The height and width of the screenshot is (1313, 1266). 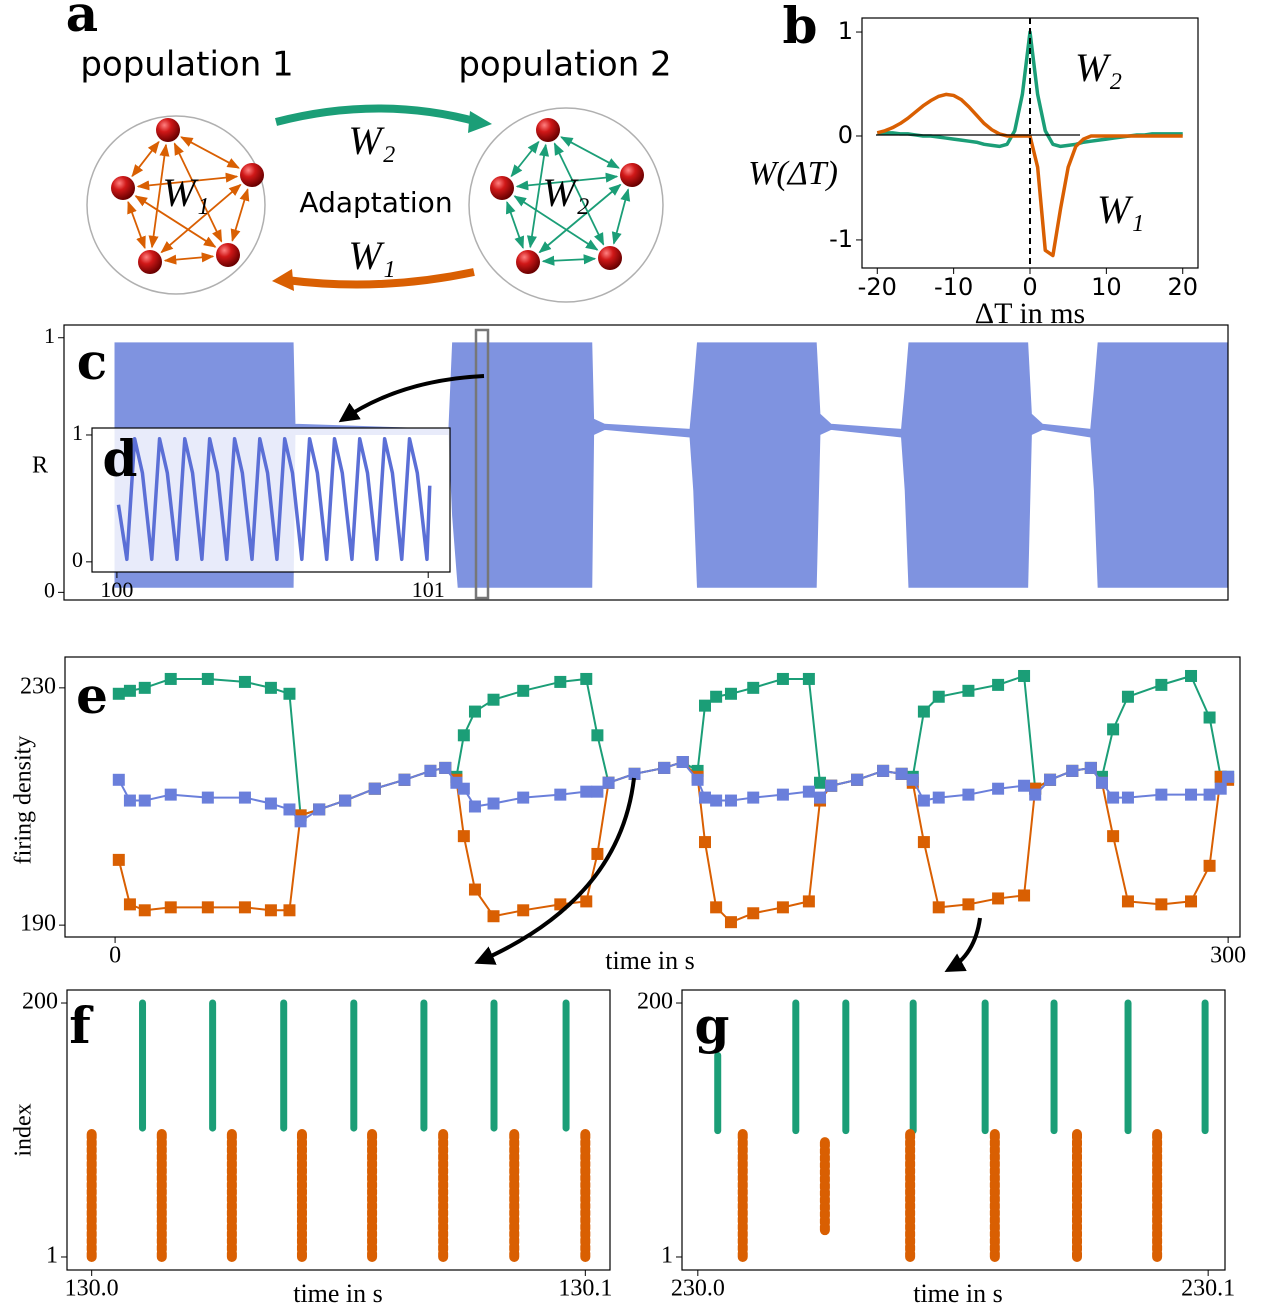 What do you see at coordinates (1120, 209) in the screenshot?
I see `curve-label: W₁` at bounding box center [1120, 209].